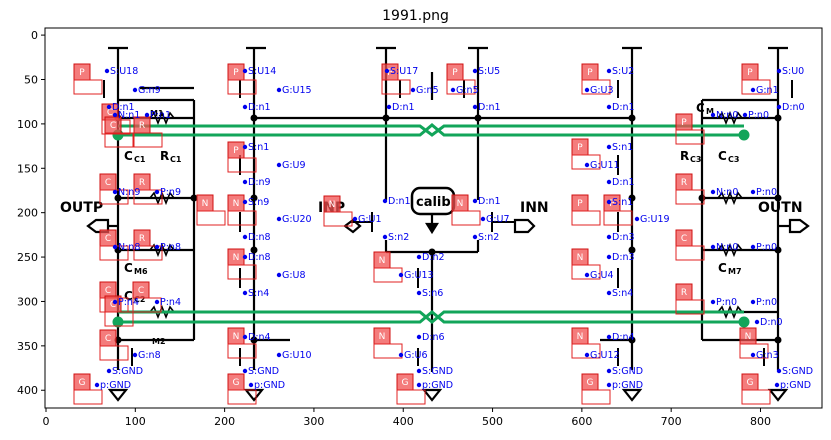 Image resolution: width=831 pixels, height=440 pixels. I want to click on y-tick-label: 50, so click(31, 79).